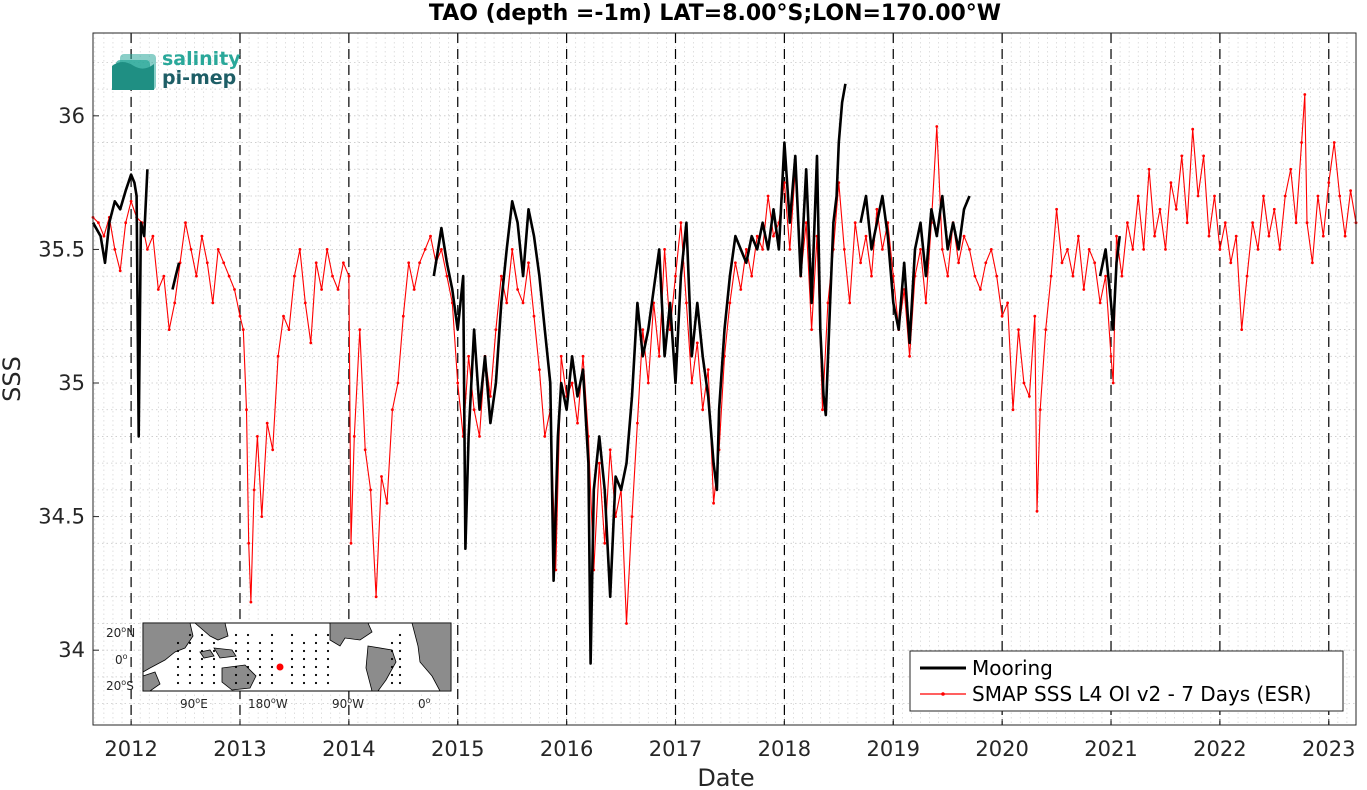 The width and height of the screenshot is (1367, 790). What do you see at coordinates (348, 749) in the screenshot?
I see `x-tick-label: 2014` at bounding box center [348, 749].